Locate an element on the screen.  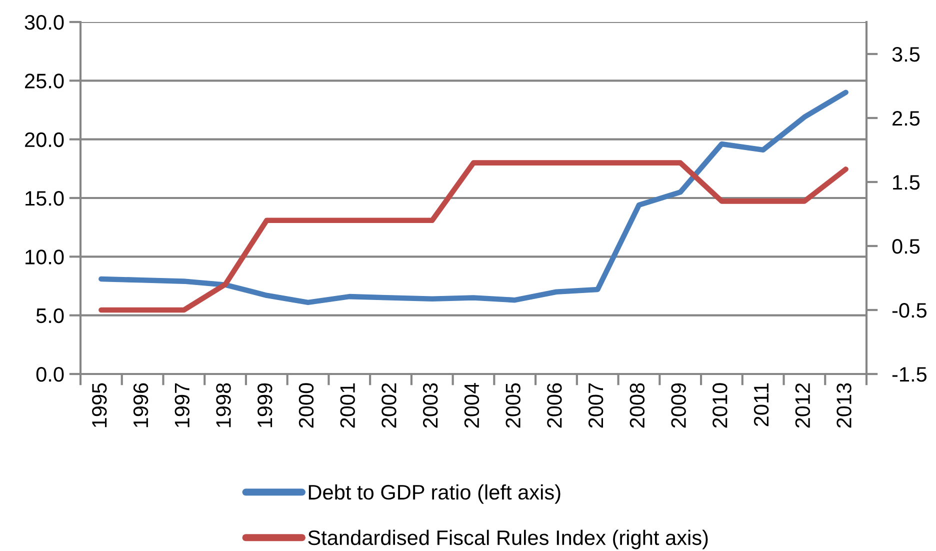
x-tick-label: 1996 is located at coordinates (140, 405).